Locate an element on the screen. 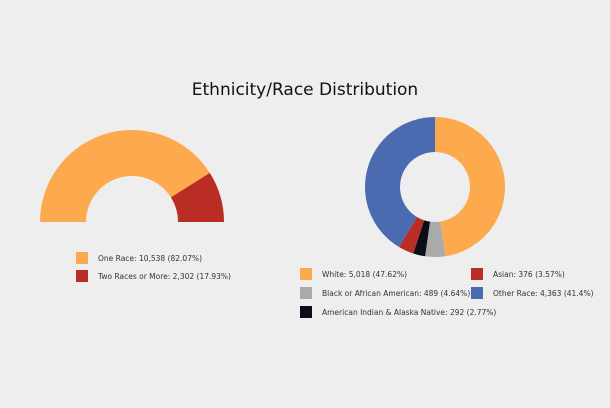 The width and height of the screenshot is (610, 408). legend-item-0-0: One Race: 10,538 (82.07%) is located at coordinates (139, 258).